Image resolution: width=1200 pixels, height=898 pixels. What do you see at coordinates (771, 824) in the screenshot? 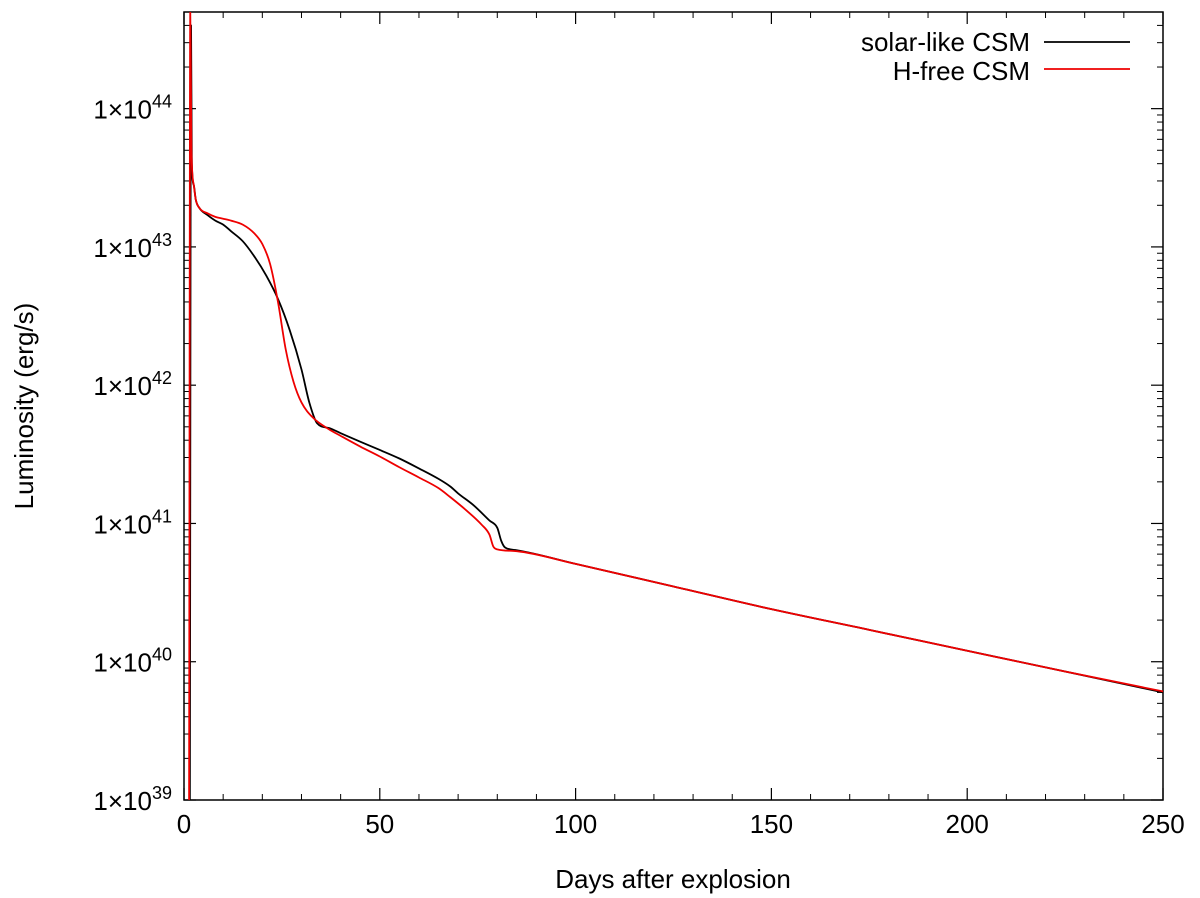
I see `x-tick-label: 150` at bounding box center [771, 824].